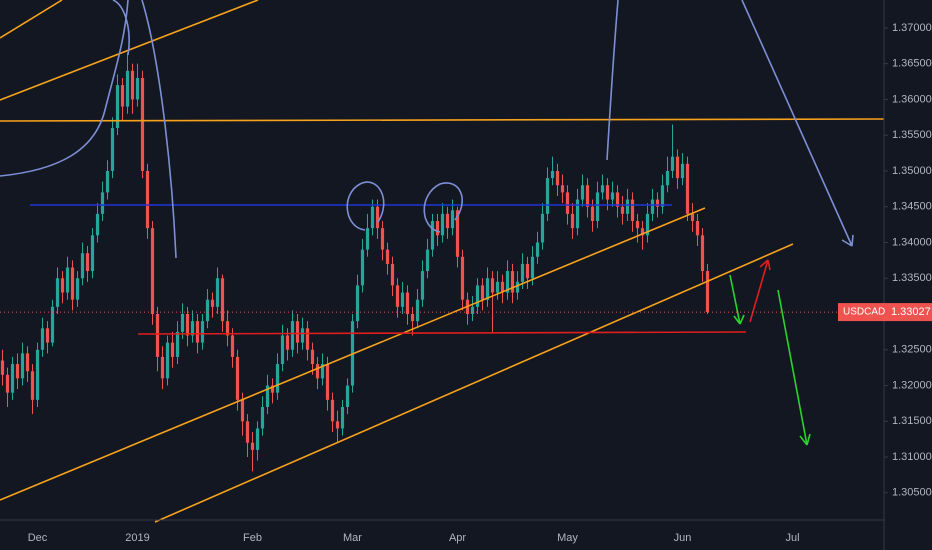  I want to click on y-tick-label: 1.32000, so click(912, 385).